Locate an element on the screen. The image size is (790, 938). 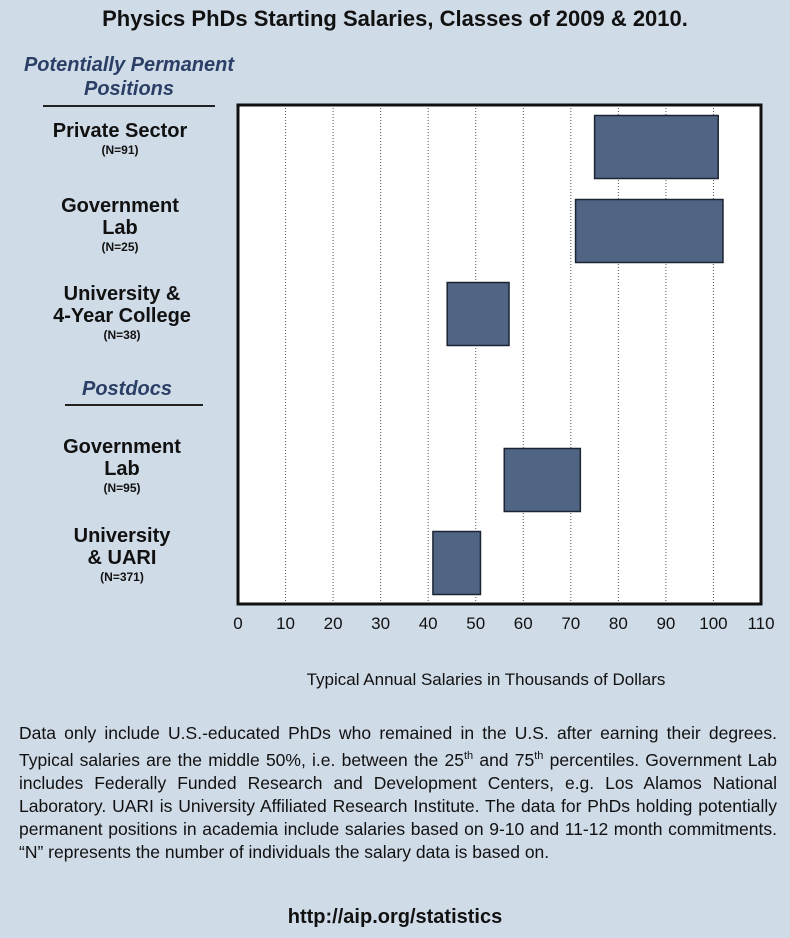
x-tick-label-50: 50 is located at coordinates (475, 623).